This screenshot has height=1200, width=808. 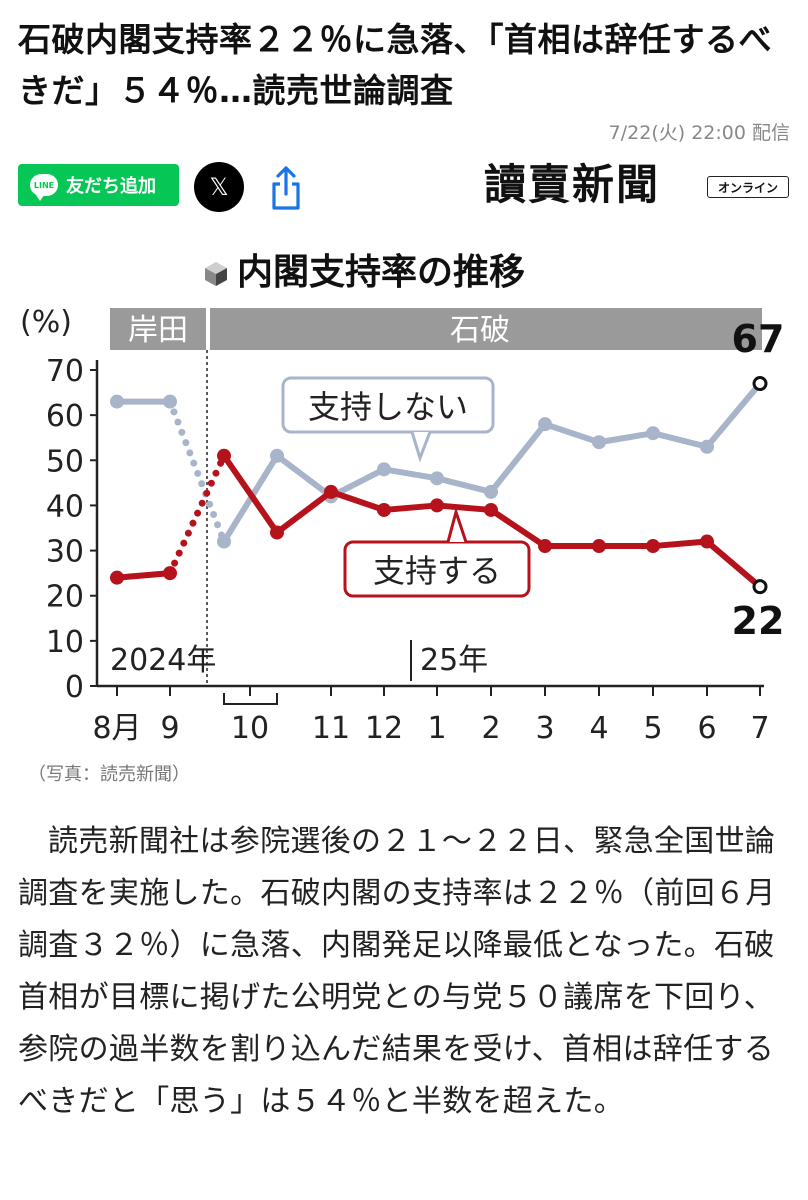 What do you see at coordinates (759, 728) in the screenshot?
I see `x-tick-label: 7` at bounding box center [759, 728].